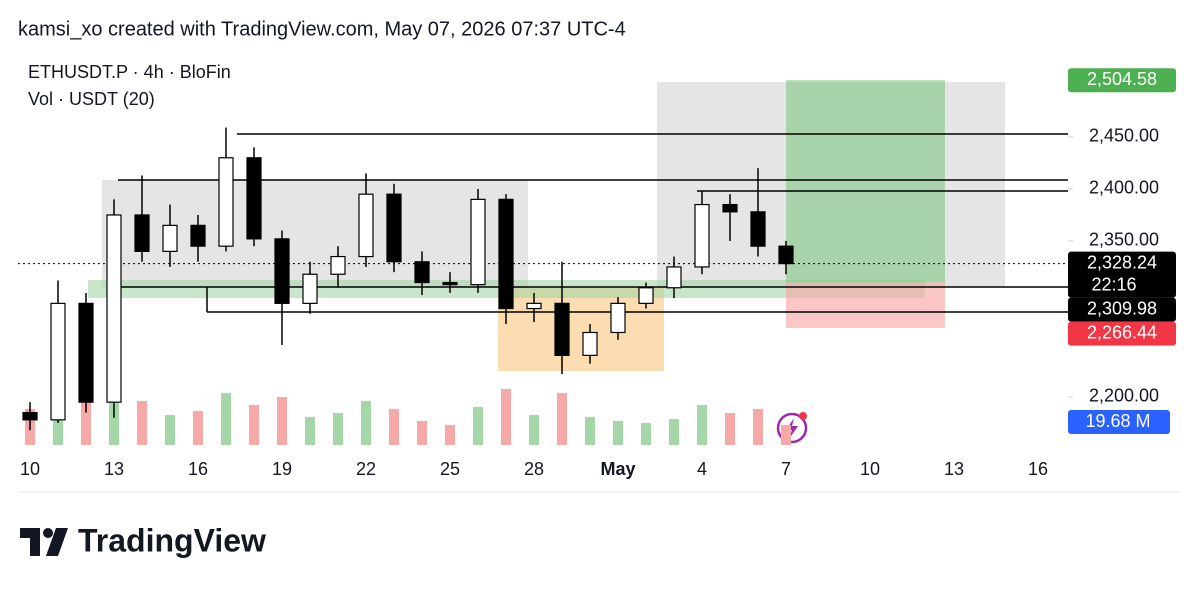  I want to click on volume-ma-box, so click(1119, 422).